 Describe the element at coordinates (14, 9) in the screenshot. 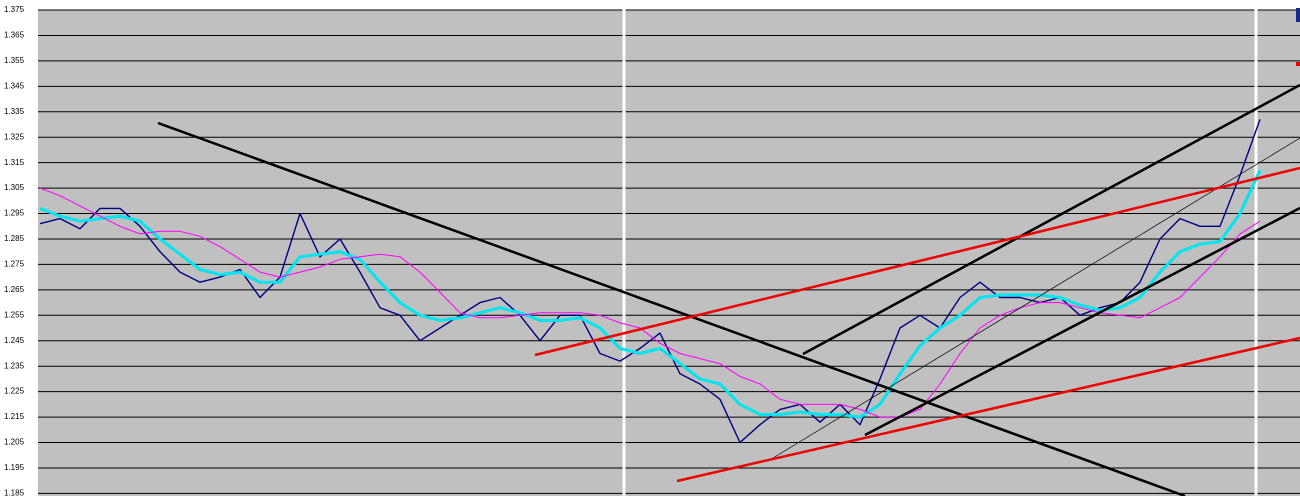

I see `y-tick-label: 1.375` at that location.